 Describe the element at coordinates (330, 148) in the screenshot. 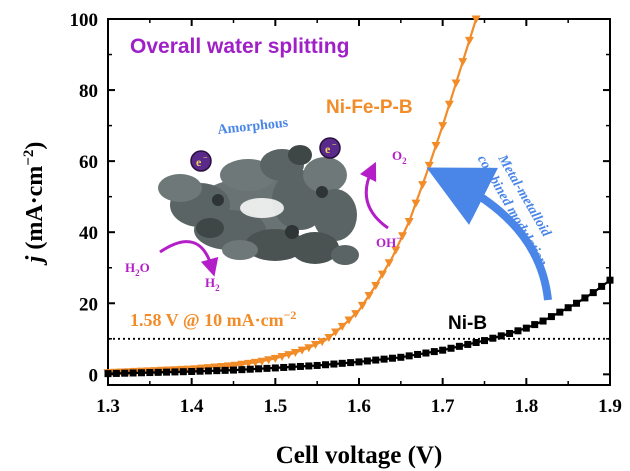

I see `electron-icon-right: e −` at that location.